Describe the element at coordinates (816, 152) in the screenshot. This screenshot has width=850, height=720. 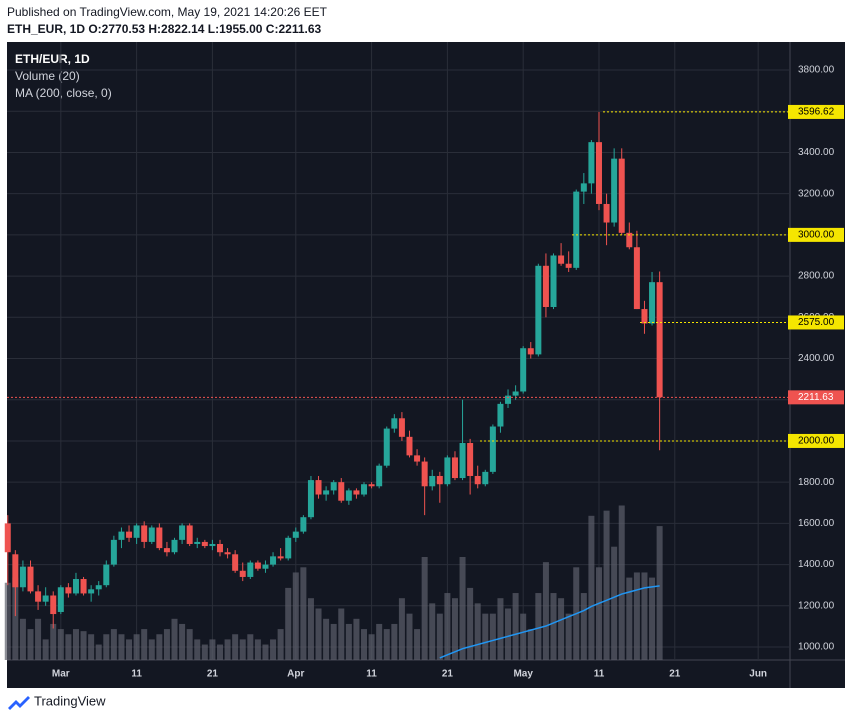
I see `y-tick-label: 3400.00` at that location.